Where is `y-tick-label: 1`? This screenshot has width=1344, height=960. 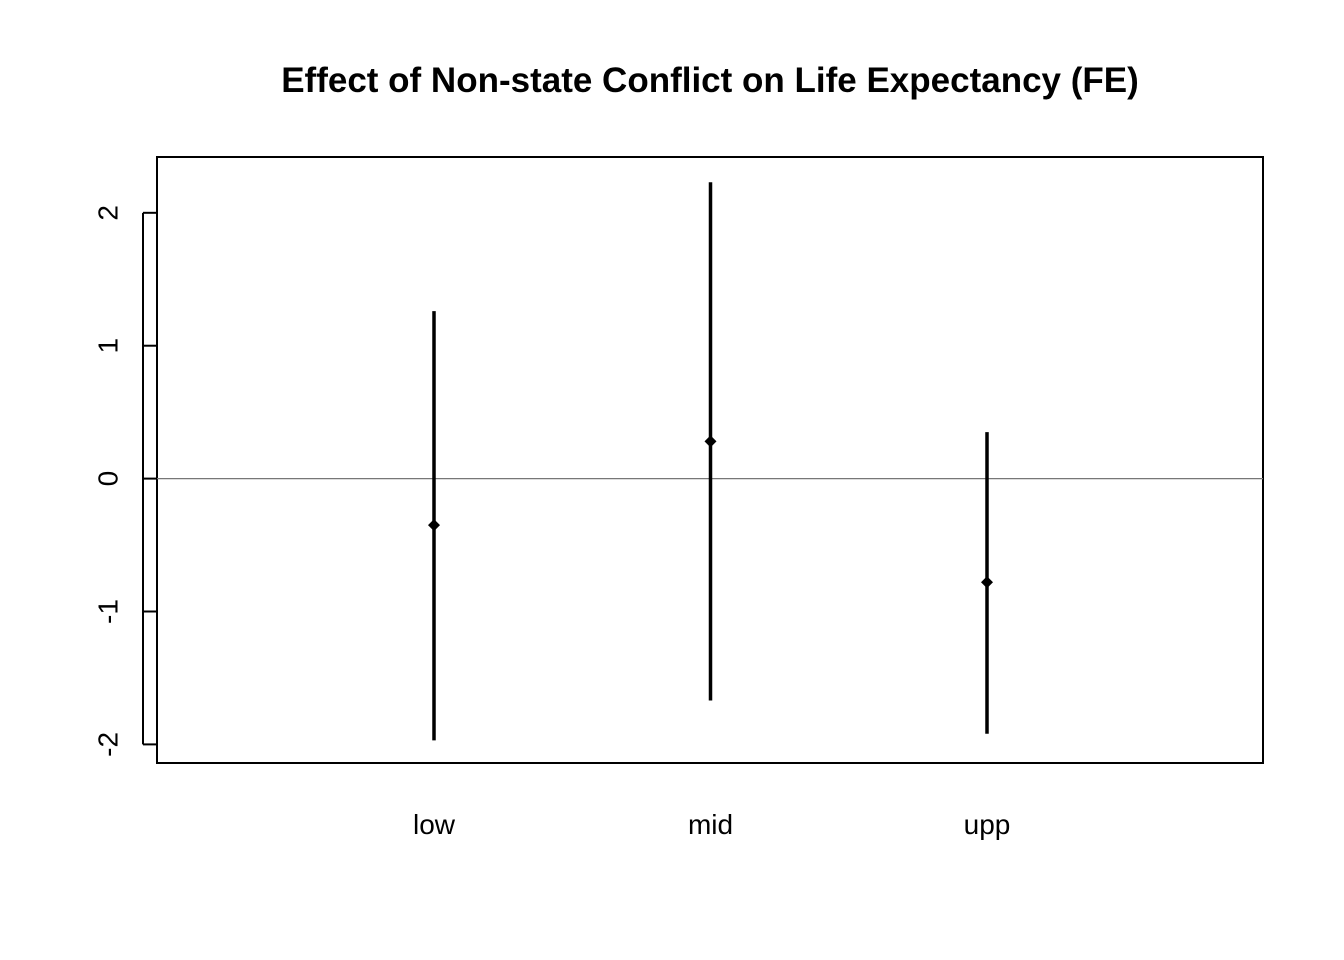
y-tick-label: 1 is located at coordinates (108, 346).